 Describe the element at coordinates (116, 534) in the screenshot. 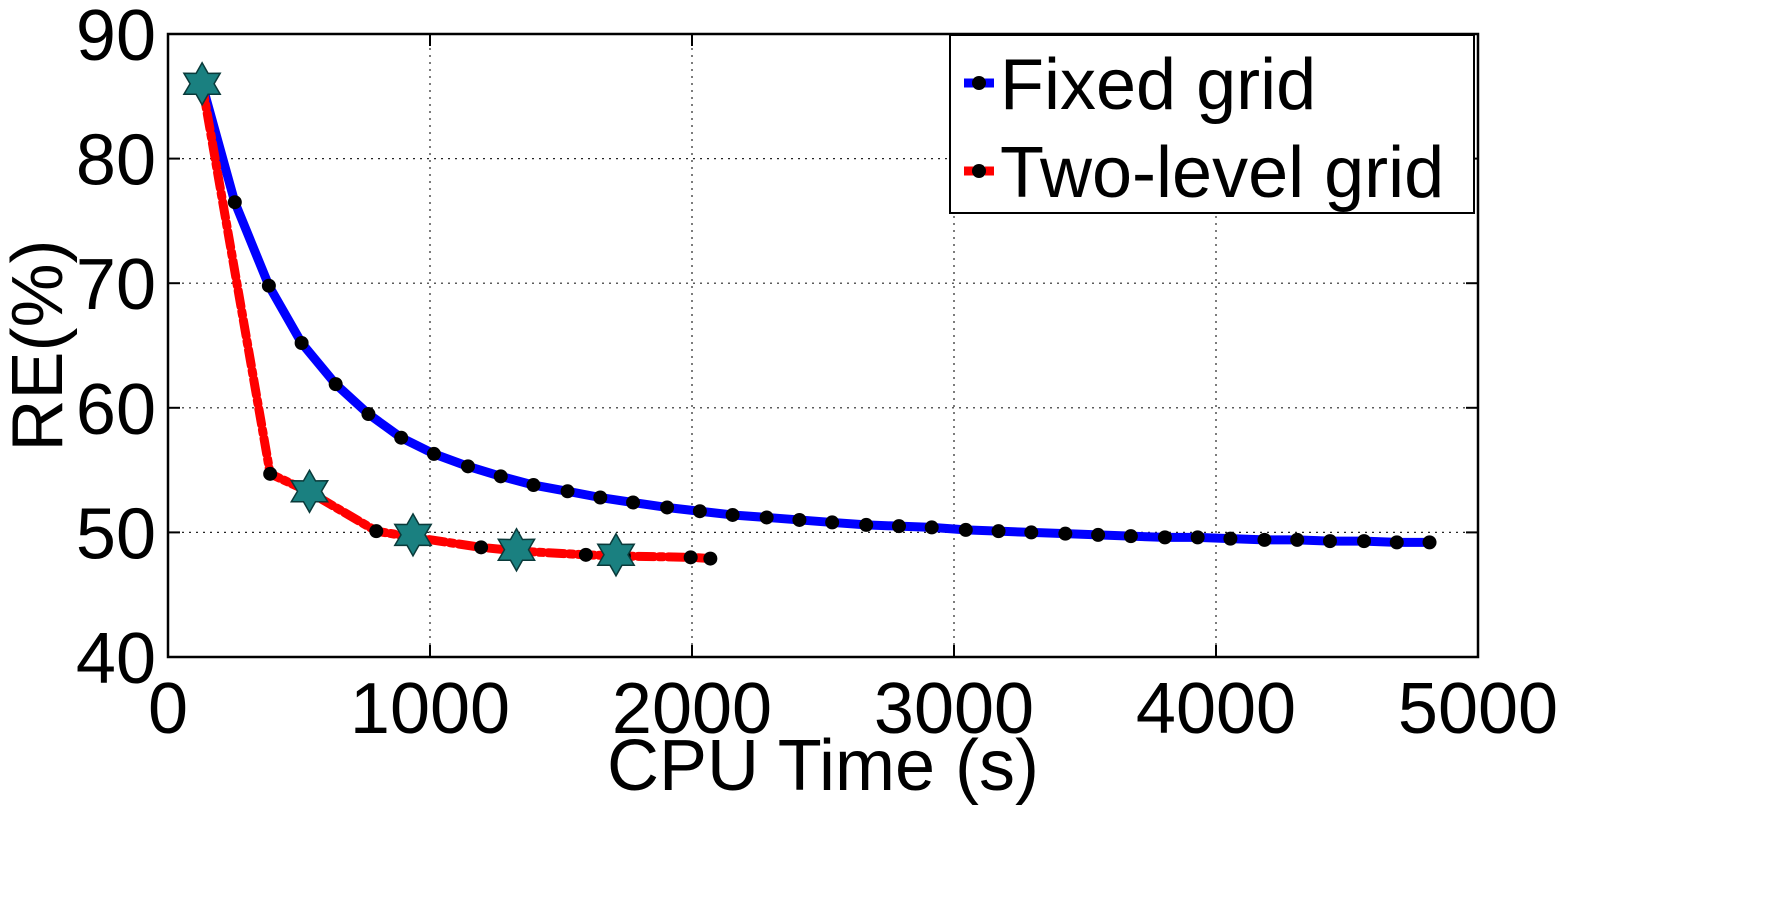

I see `y-tick-label: 50` at that location.